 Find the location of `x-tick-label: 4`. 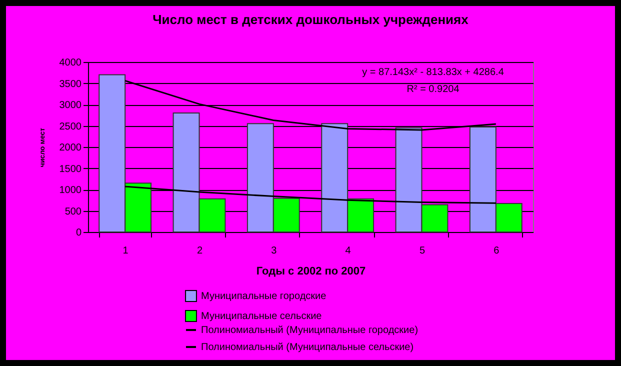

x-tick-label: 4 is located at coordinates (348, 251).